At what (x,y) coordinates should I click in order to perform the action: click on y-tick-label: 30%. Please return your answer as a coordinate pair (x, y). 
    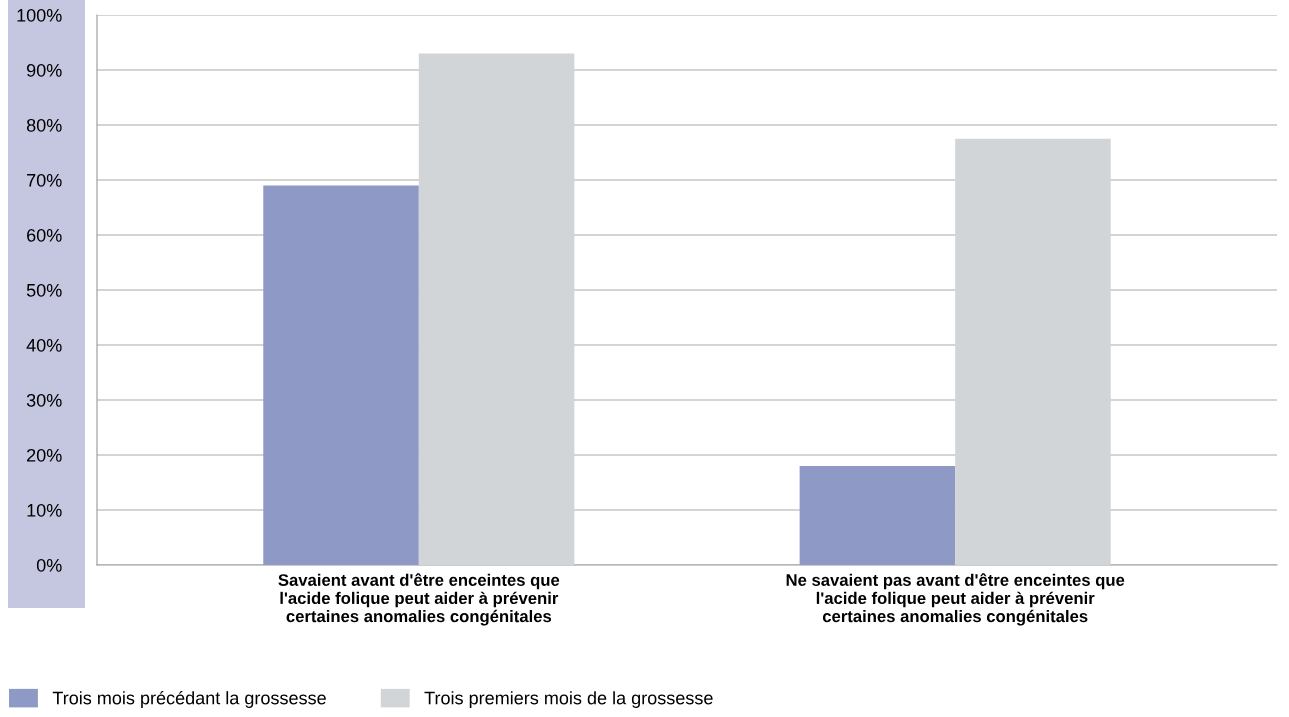
    Looking at the image, I should click on (44, 400).